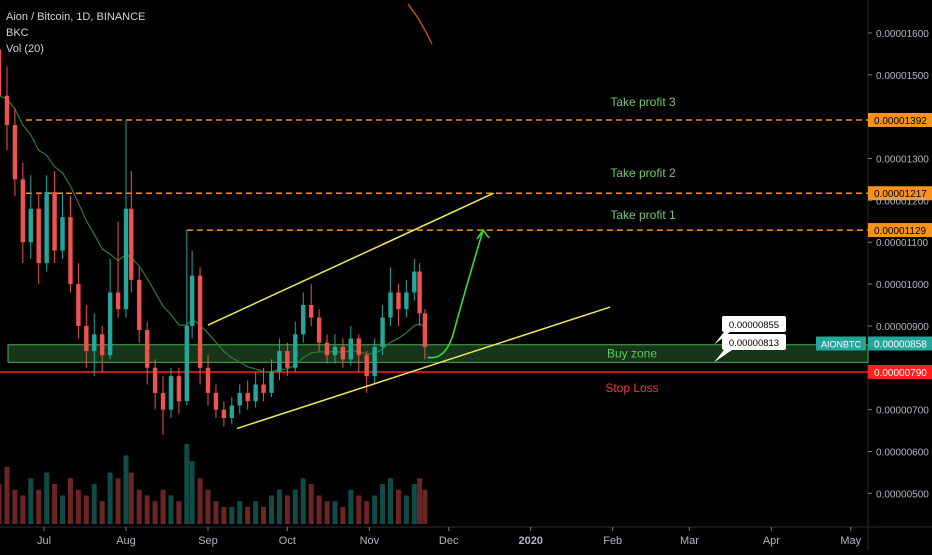 This screenshot has height=555, width=932. I want to click on symbol-title: Aion / Bitcoin, 1D, BINANCE, so click(76, 17).